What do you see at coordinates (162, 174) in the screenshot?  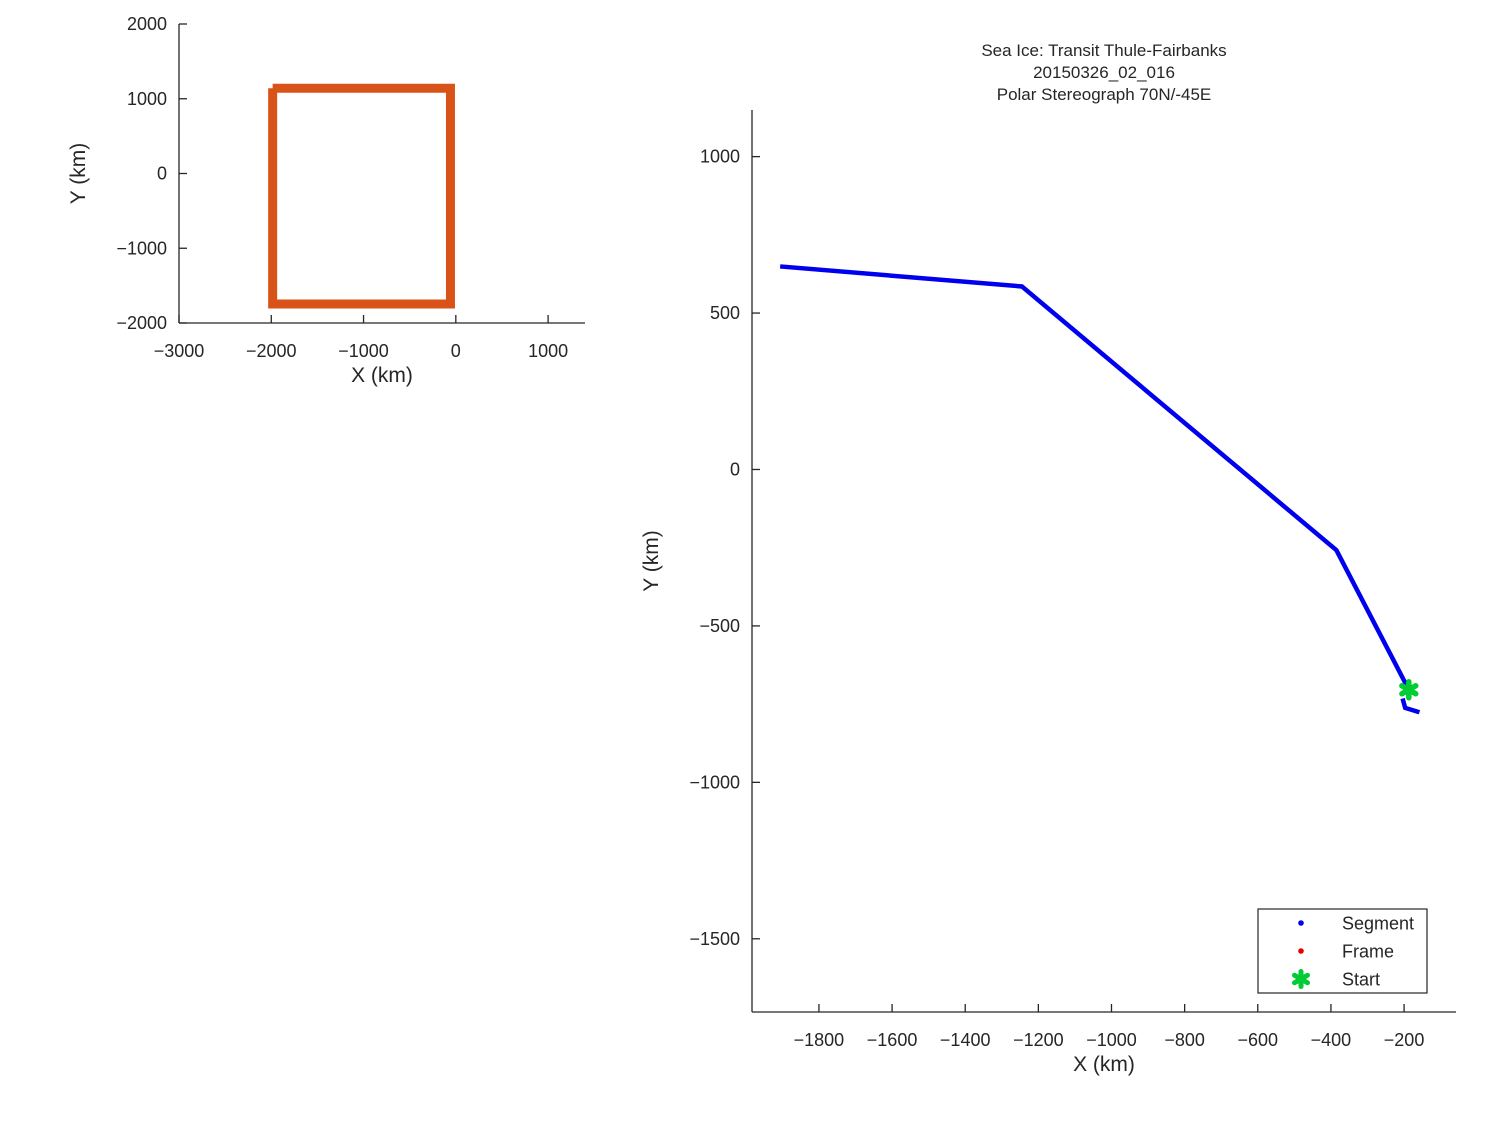 I see `overview-y-tick-label: 0` at bounding box center [162, 174].